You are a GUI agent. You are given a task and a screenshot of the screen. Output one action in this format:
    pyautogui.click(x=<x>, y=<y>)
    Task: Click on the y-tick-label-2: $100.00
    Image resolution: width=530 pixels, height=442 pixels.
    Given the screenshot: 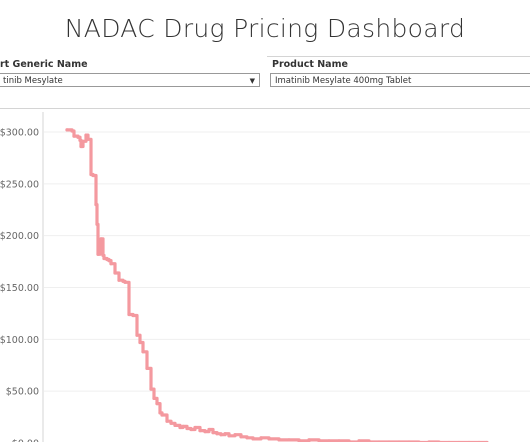 What is the action you would take?
    pyautogui.click(x=19, y=340)
    